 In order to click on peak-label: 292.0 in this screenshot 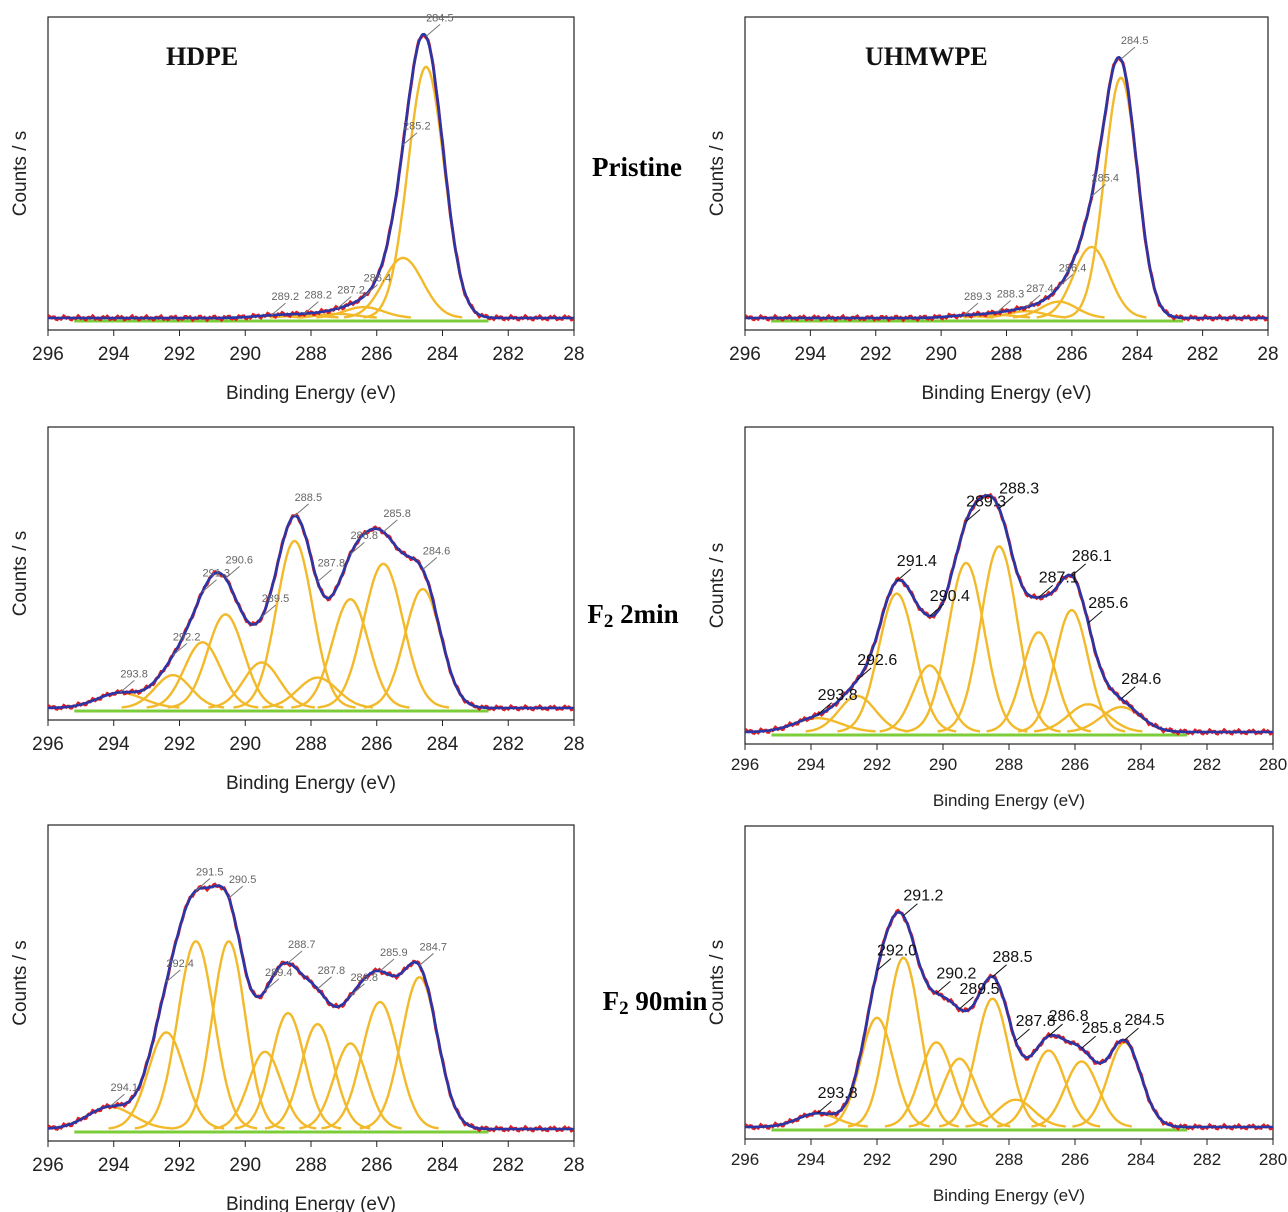, I will do `click(897, 950)`.